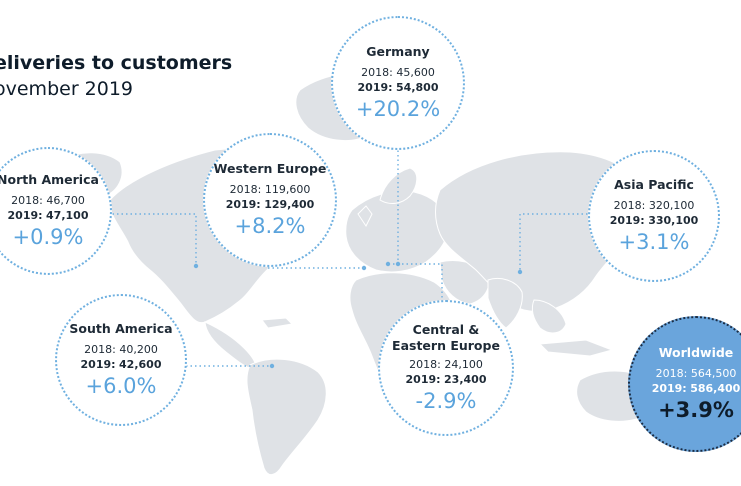 Image resolution: width=741 pixels, height=486 pixels. Describe the element at coordinates (398, 51) in the screenshot. I see `region-name: Germany` at that location.